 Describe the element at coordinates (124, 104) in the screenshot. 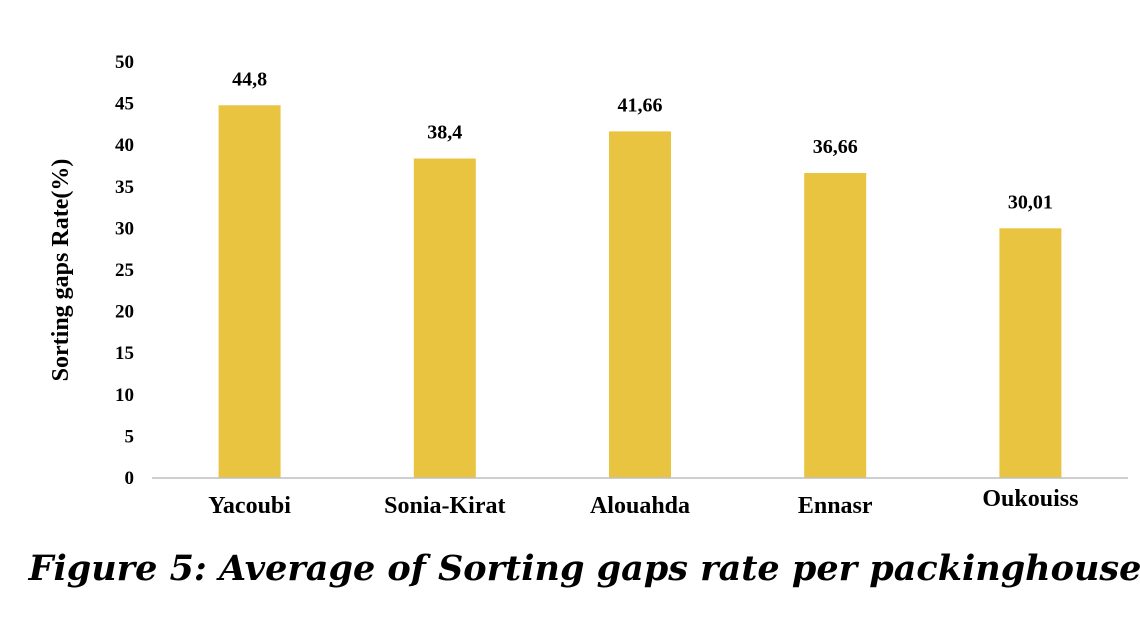

I see `y-tick-label: 45` at that location.